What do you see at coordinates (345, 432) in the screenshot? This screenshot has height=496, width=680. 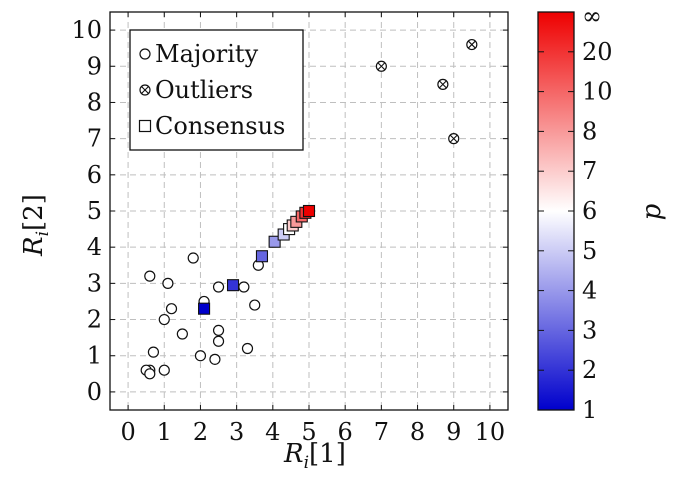 I see `x-tick-label: 6` at bounding box center [345, 432].